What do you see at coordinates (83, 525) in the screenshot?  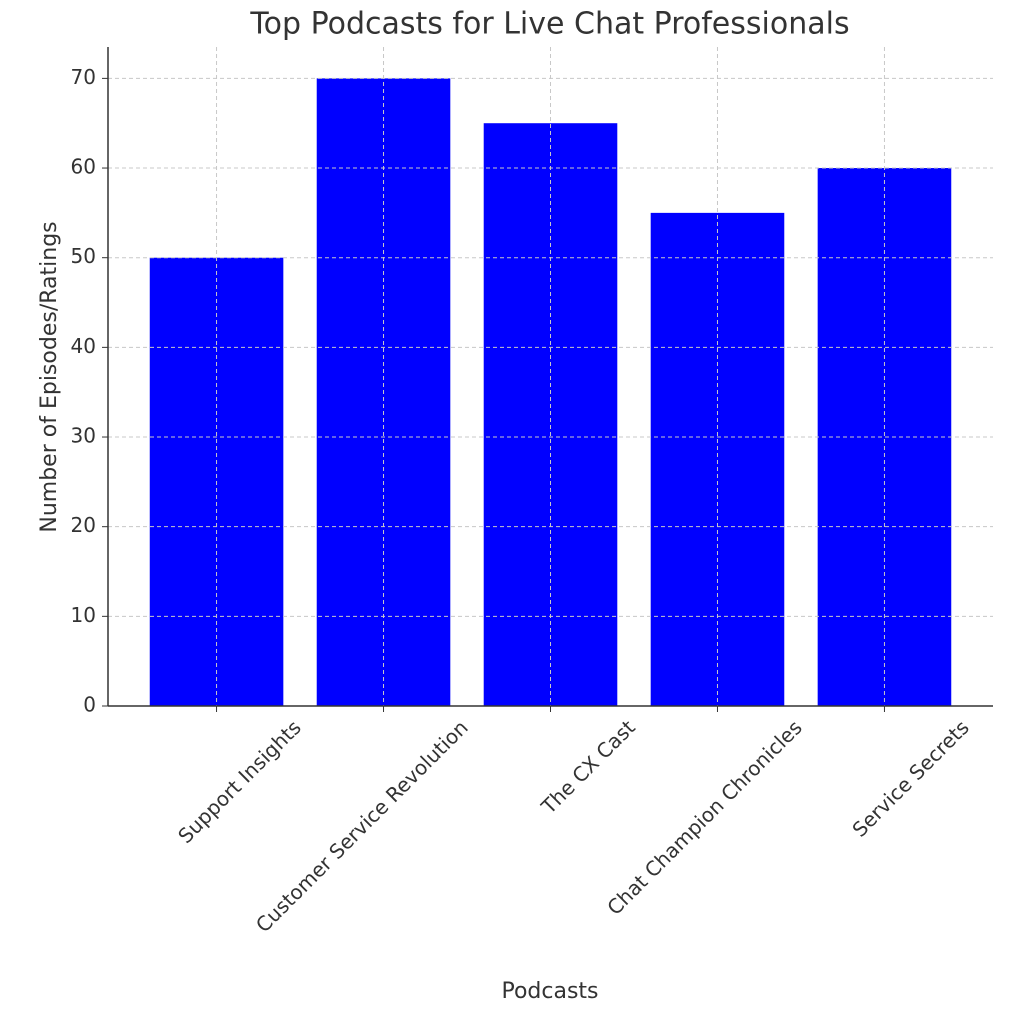 I see `y-tick-label: 20` at bounding box center [83, 525].